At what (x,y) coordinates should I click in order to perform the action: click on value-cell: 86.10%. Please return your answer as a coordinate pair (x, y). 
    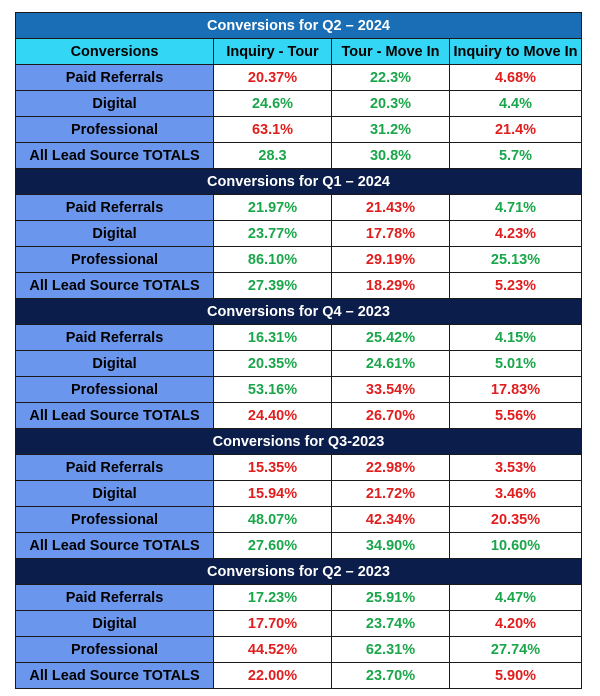
    Looking at the image, I should click on (272, 259).